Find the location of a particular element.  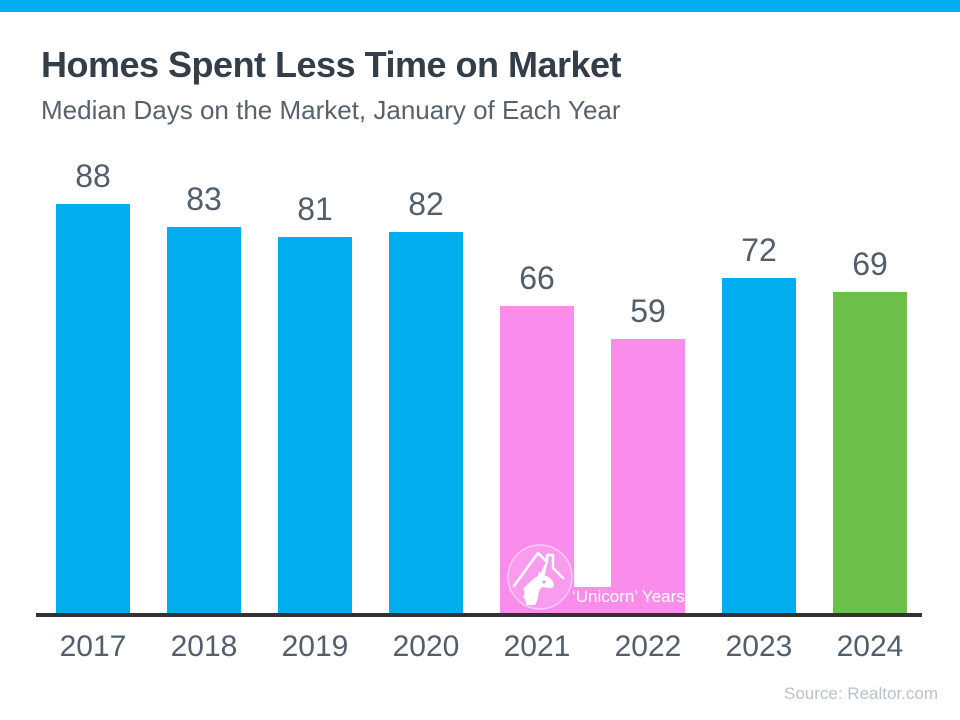

x-tick-label: 2021 is located at coordinates (537, 646).